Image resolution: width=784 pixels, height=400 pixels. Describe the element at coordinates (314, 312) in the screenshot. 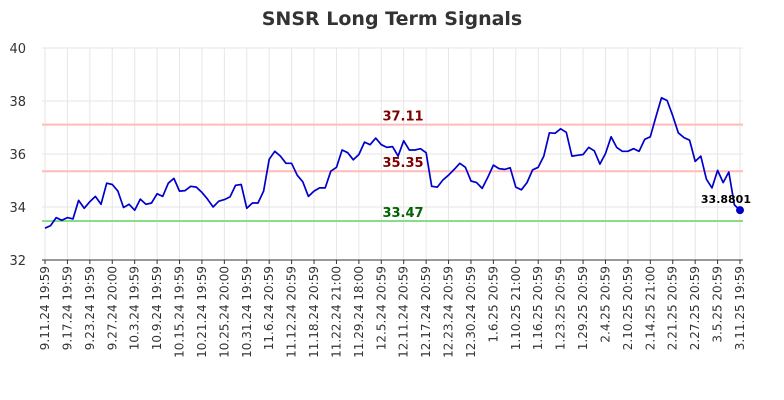

I see `x-tick-label: 11.18.24 20:59` at that location.